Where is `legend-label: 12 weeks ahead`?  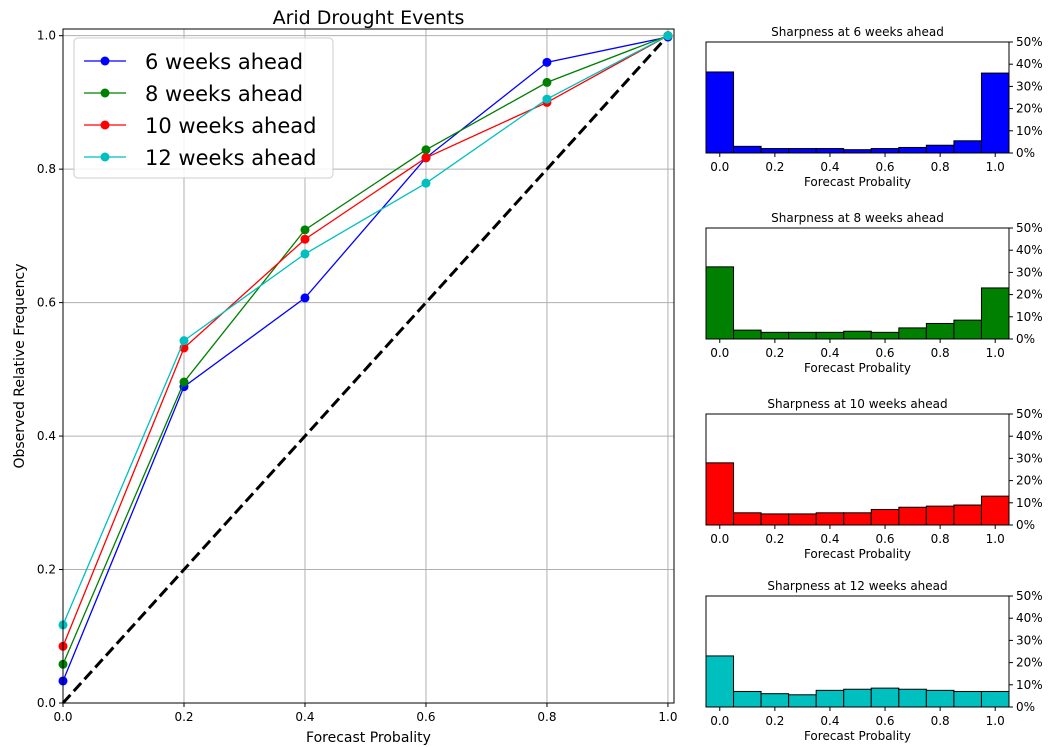 legend-label: 12 weeks ahead is located at coordinates (231, 158).